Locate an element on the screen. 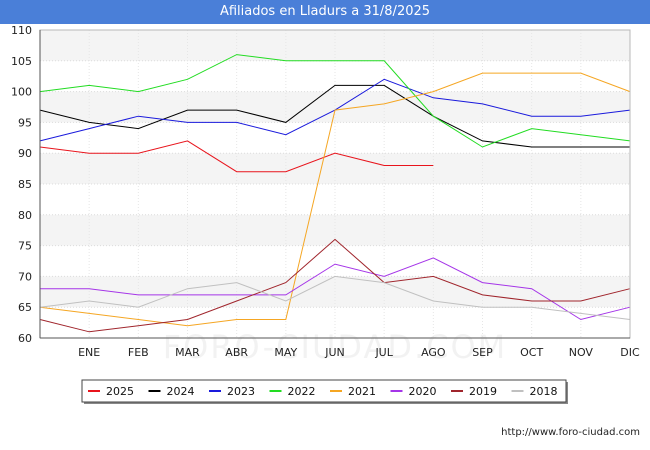  legend-label-2018: 2018 is located at coordinates (544, 391).